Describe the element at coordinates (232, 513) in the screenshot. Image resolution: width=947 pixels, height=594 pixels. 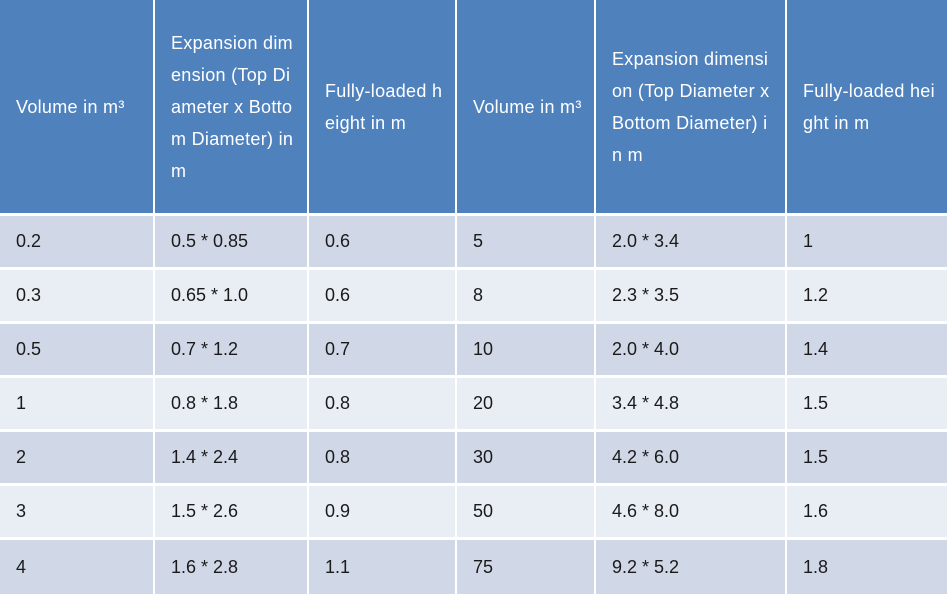
I see `cell-expansion-dimension-left: 1.5 * 2.6` at that location.